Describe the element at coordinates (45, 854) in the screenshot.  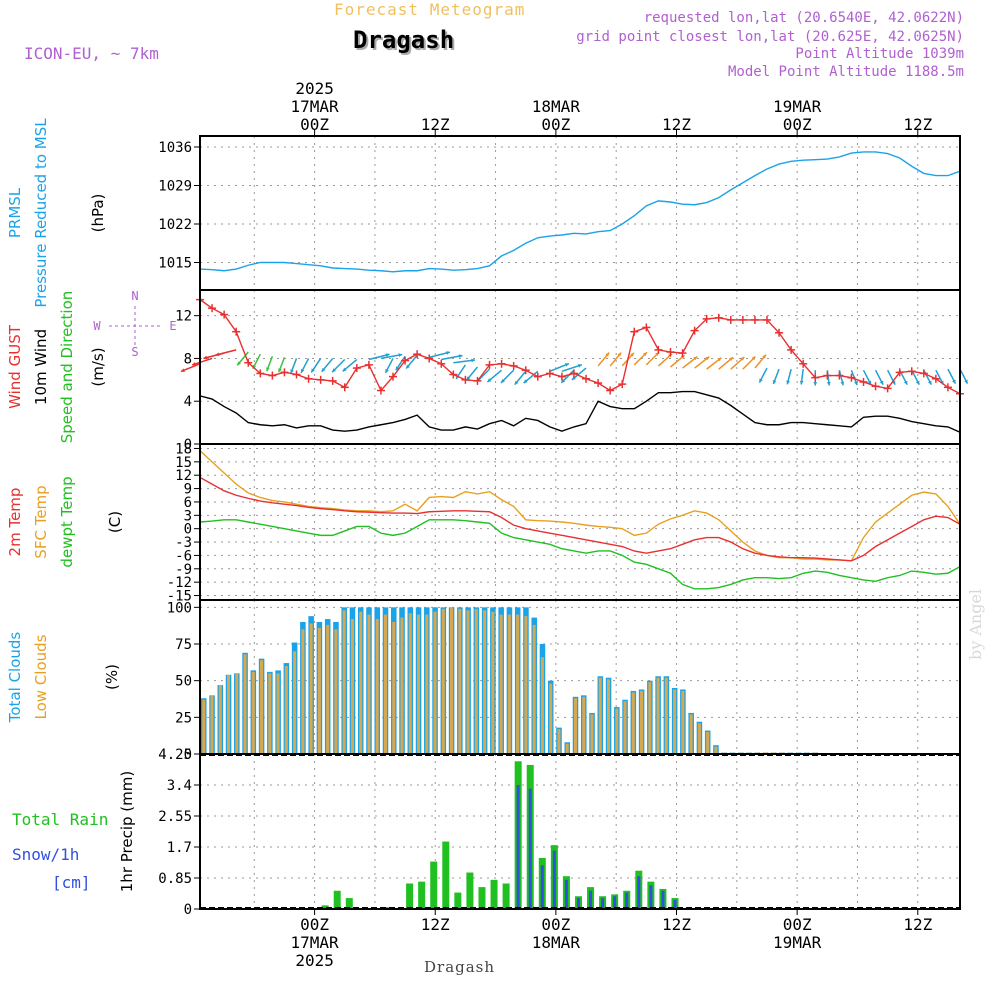
I see `precip-legend-label: Snow/1h` at that location.